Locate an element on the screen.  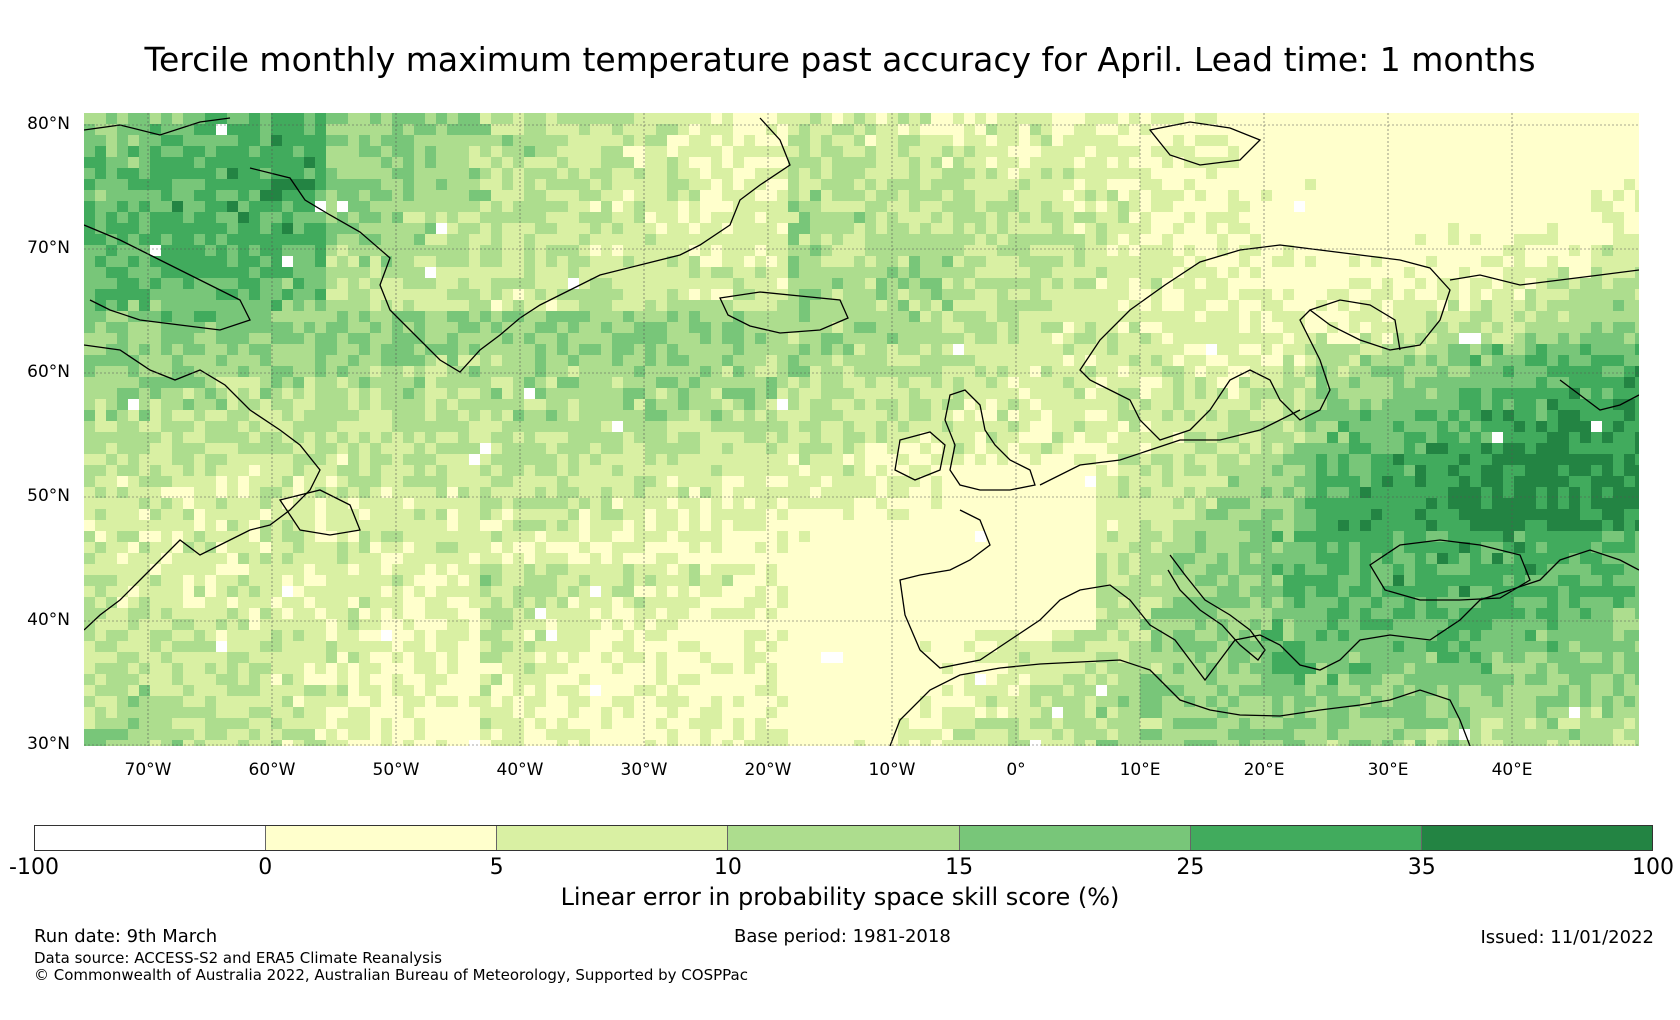
ireland-coastline is located at coordinates (920, 456).